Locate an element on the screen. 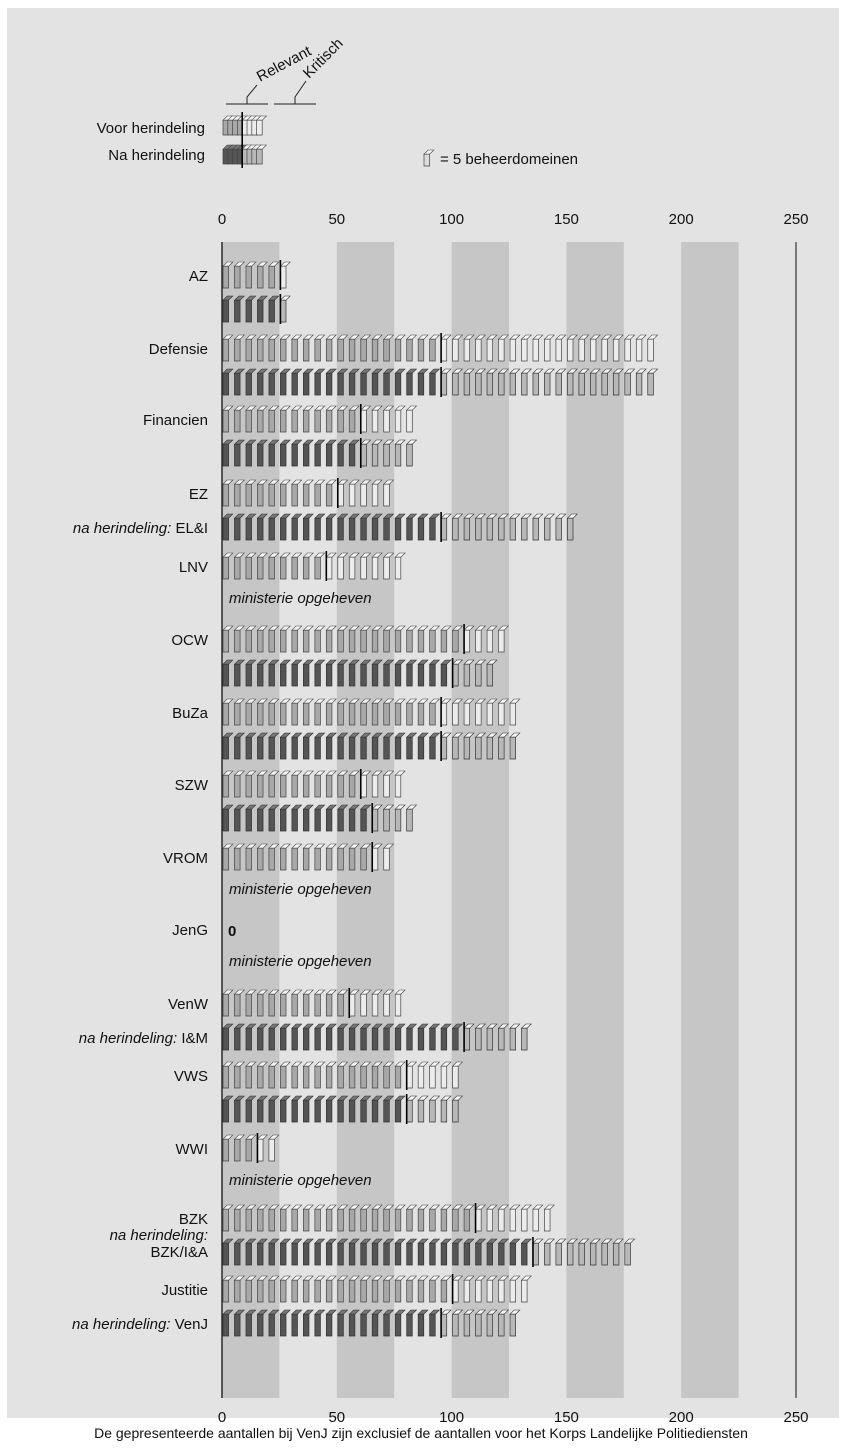  x-tick-label-bottom: 250 is located at coordinates (795, 1417).